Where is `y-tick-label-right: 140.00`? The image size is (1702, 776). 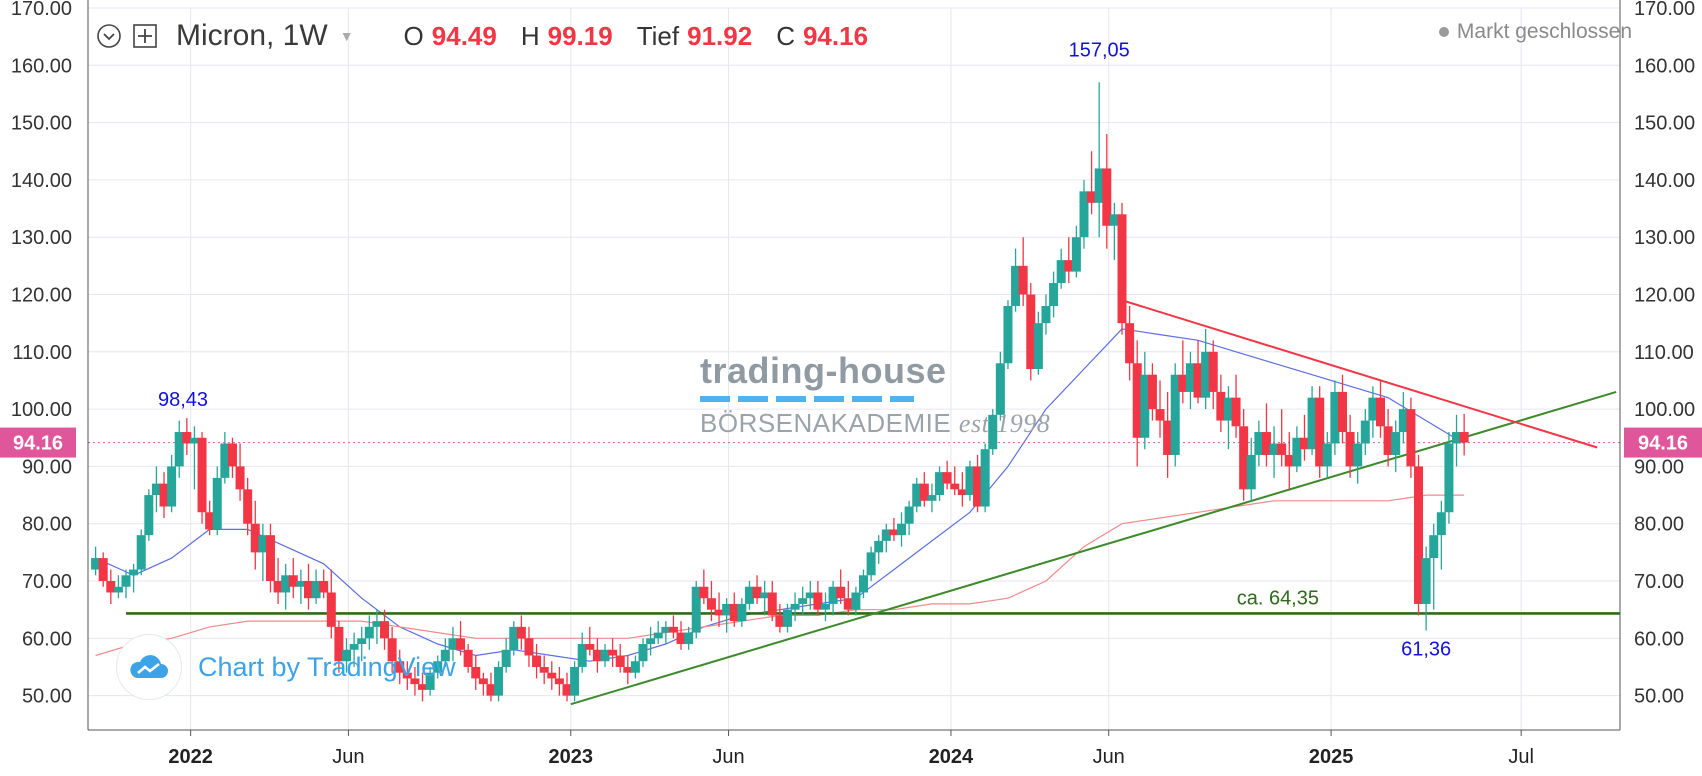 y-tick-label-right: 140.00 is located at coordinates (1664, 181).